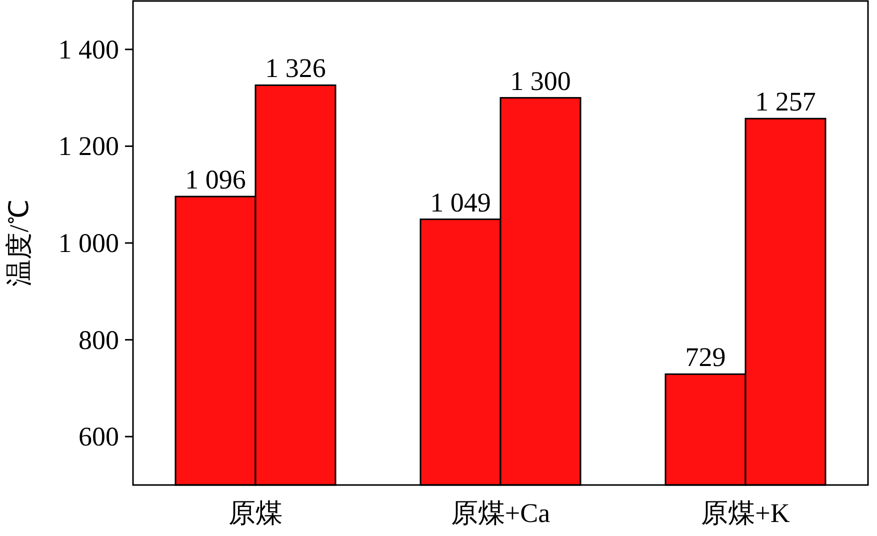 The width and height of the screenshot is (877, 536). Describe the element at coordinates (460, 202) in the screenshot. I see `data-label: 1 049` at that location.